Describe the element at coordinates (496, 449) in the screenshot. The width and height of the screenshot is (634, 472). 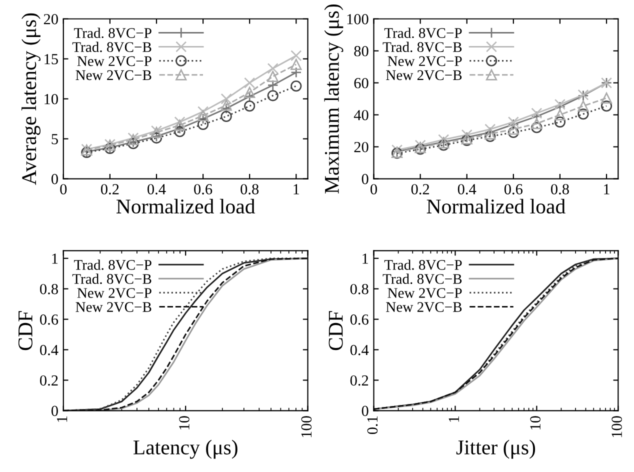
I see `x-axis-title: Jitter (μs)` at that location.